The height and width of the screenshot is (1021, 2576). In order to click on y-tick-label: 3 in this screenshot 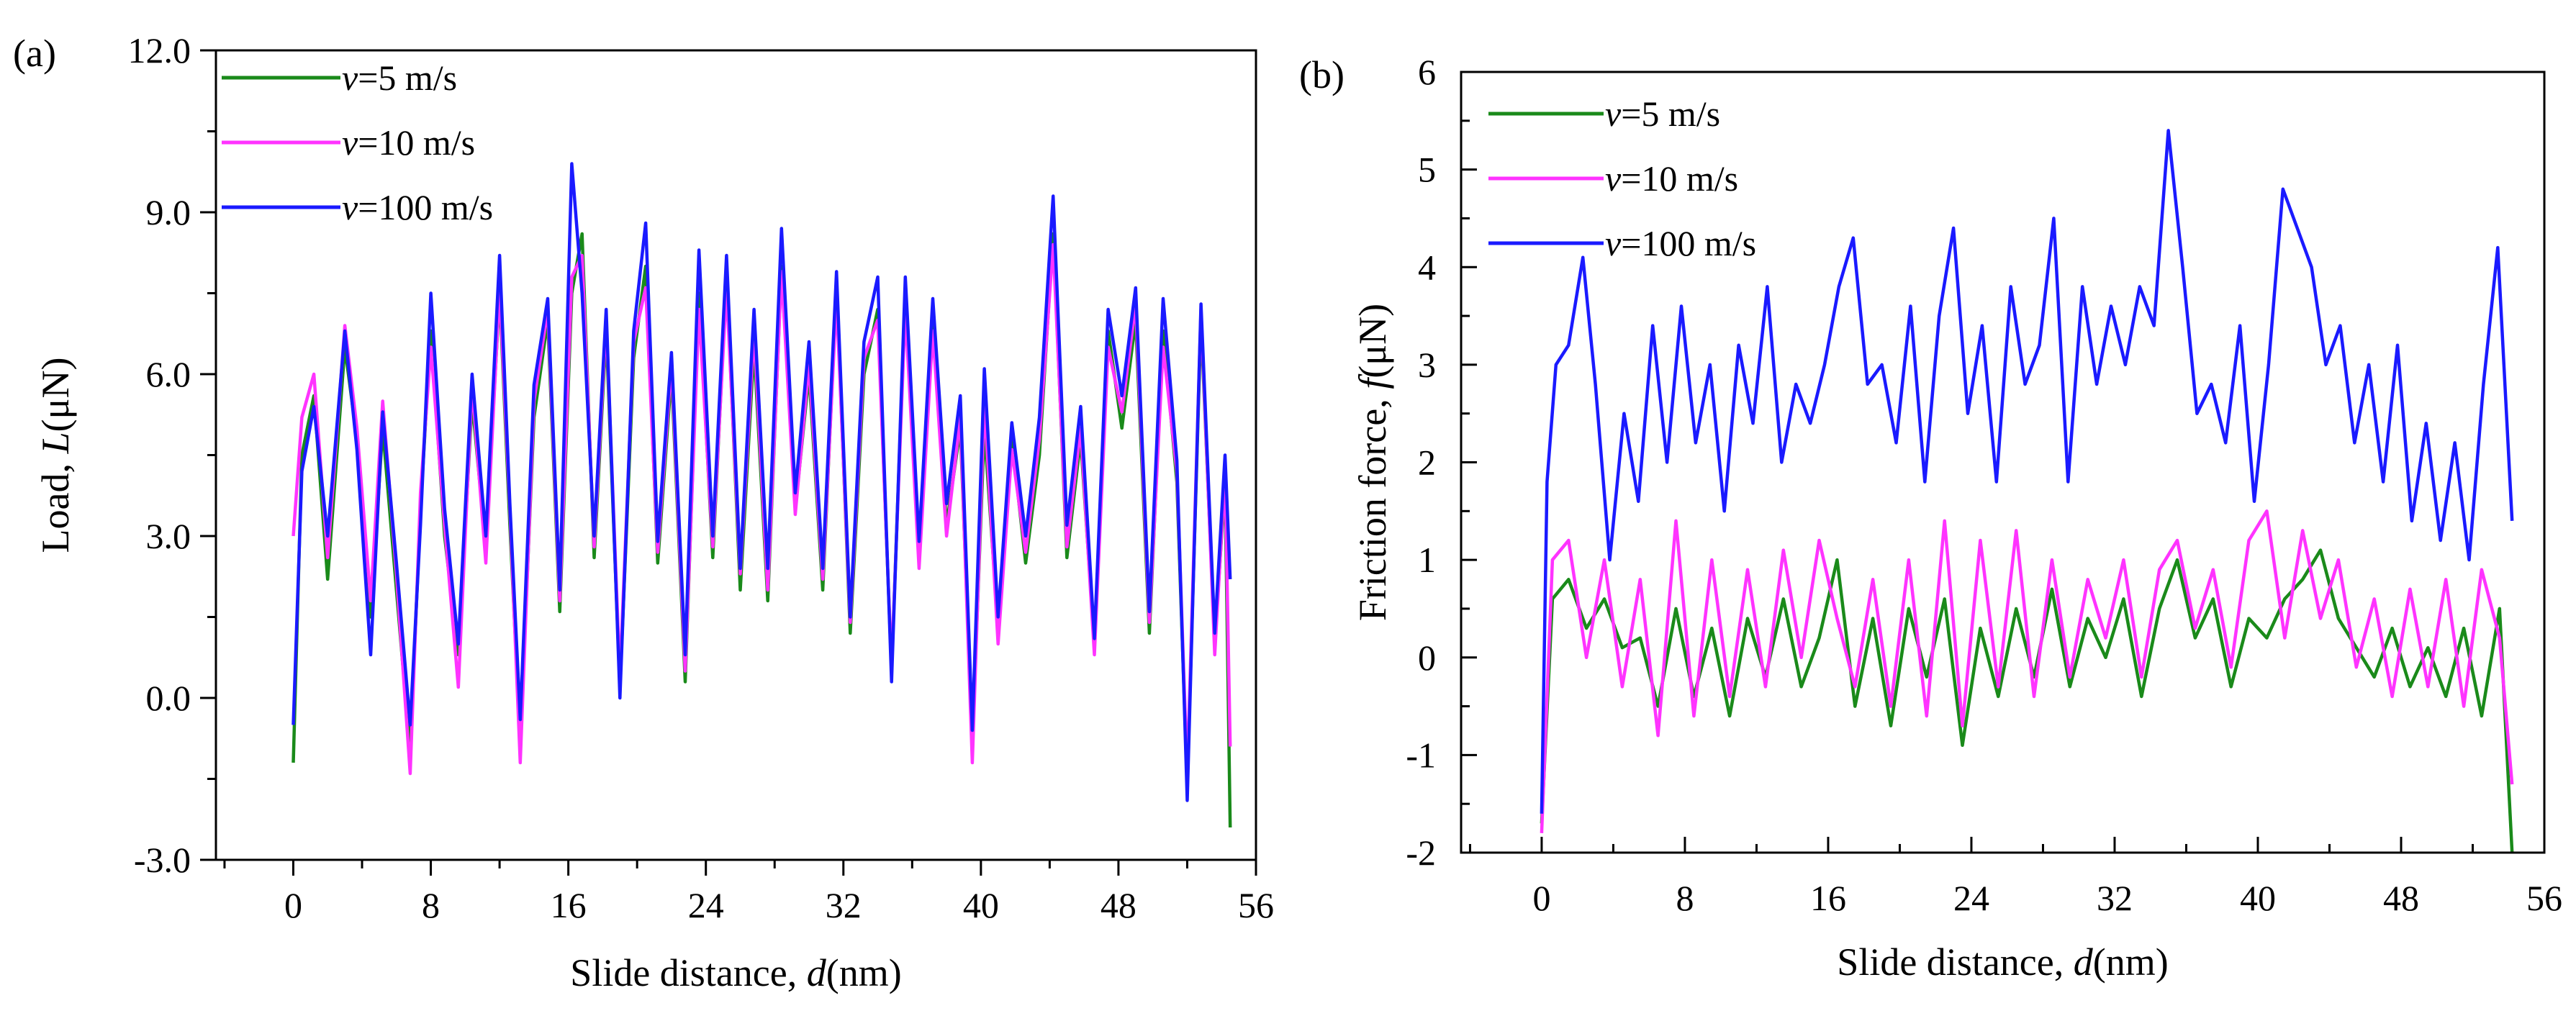, I will do `click(1427, 365)`.